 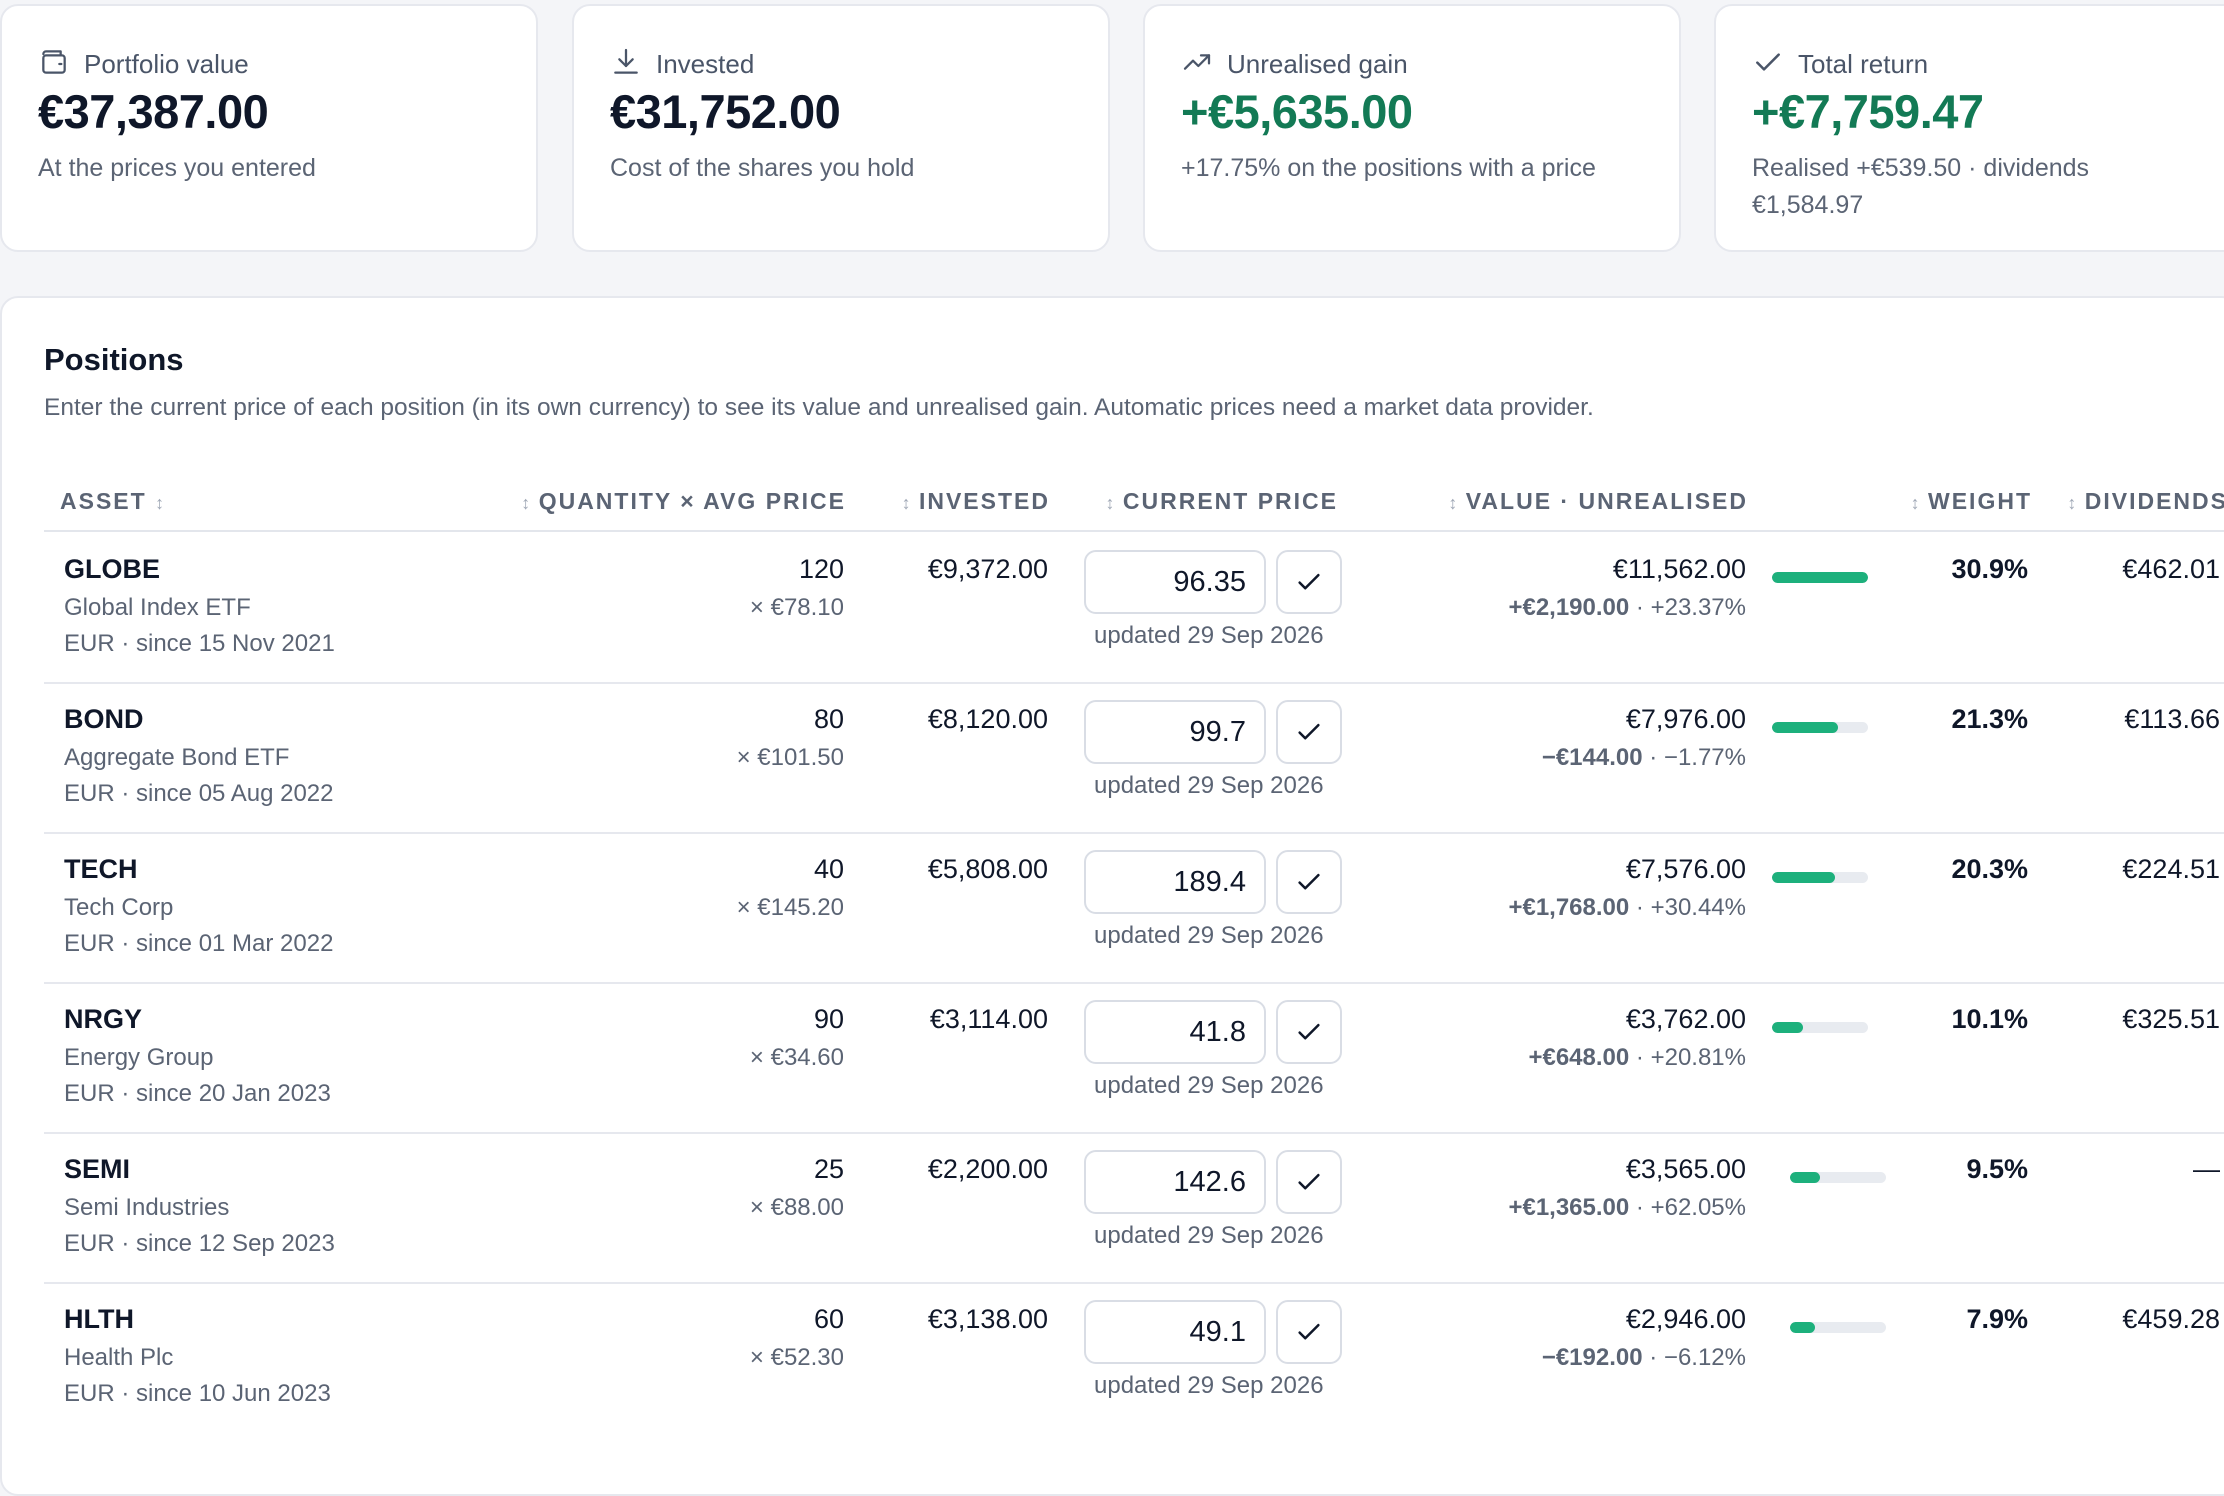 I want to click on card-value: €37,387.00, so click(x=153, y=111).